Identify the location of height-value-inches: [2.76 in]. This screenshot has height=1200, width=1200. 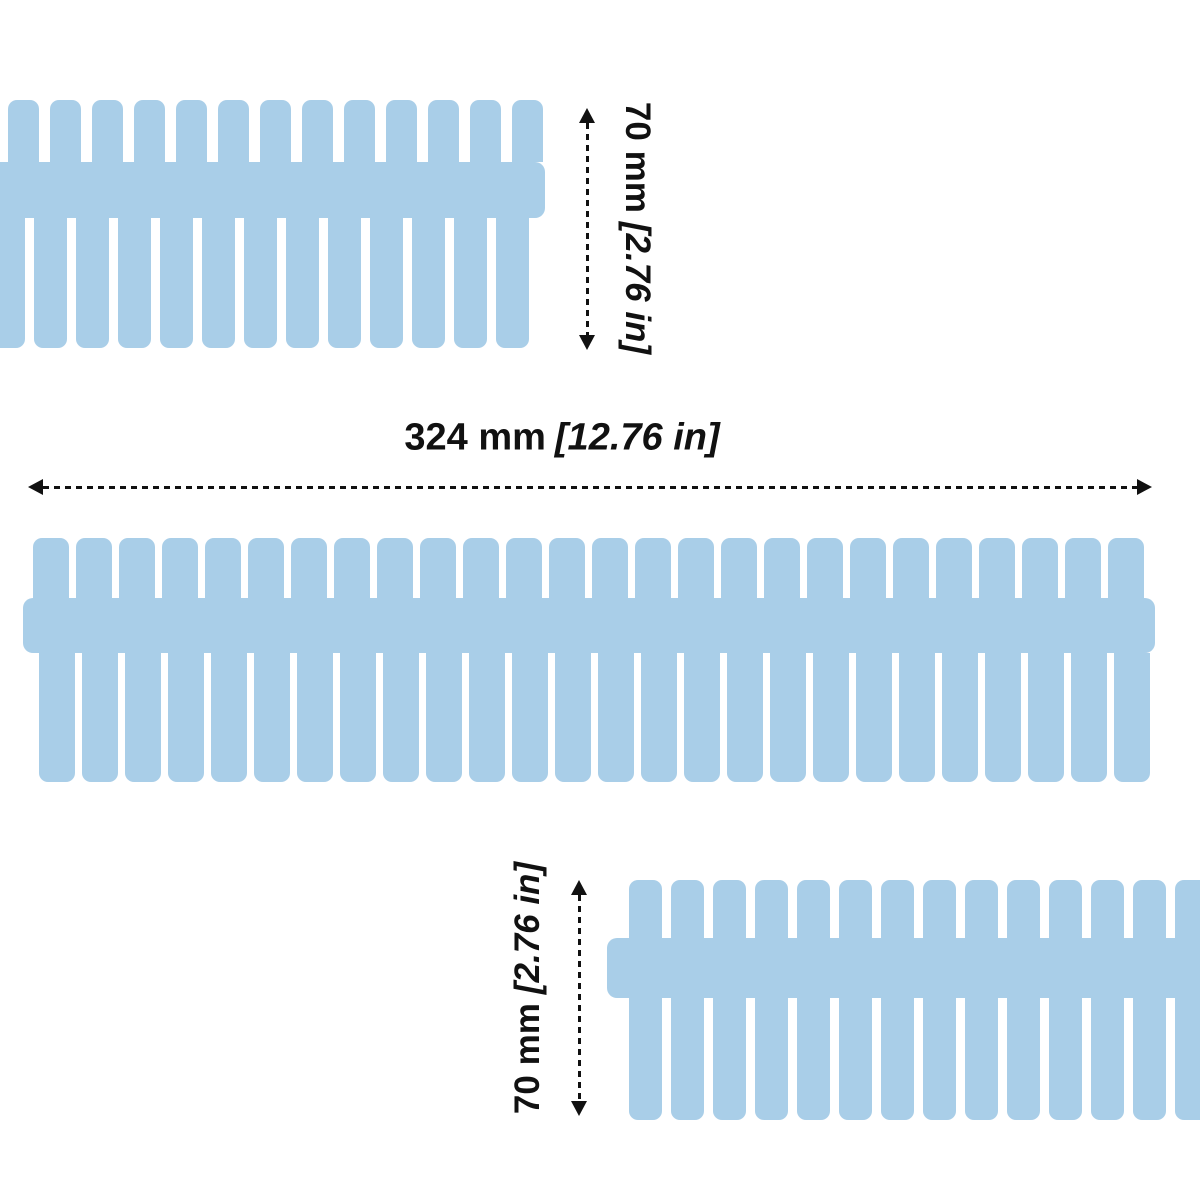
(637, 288).